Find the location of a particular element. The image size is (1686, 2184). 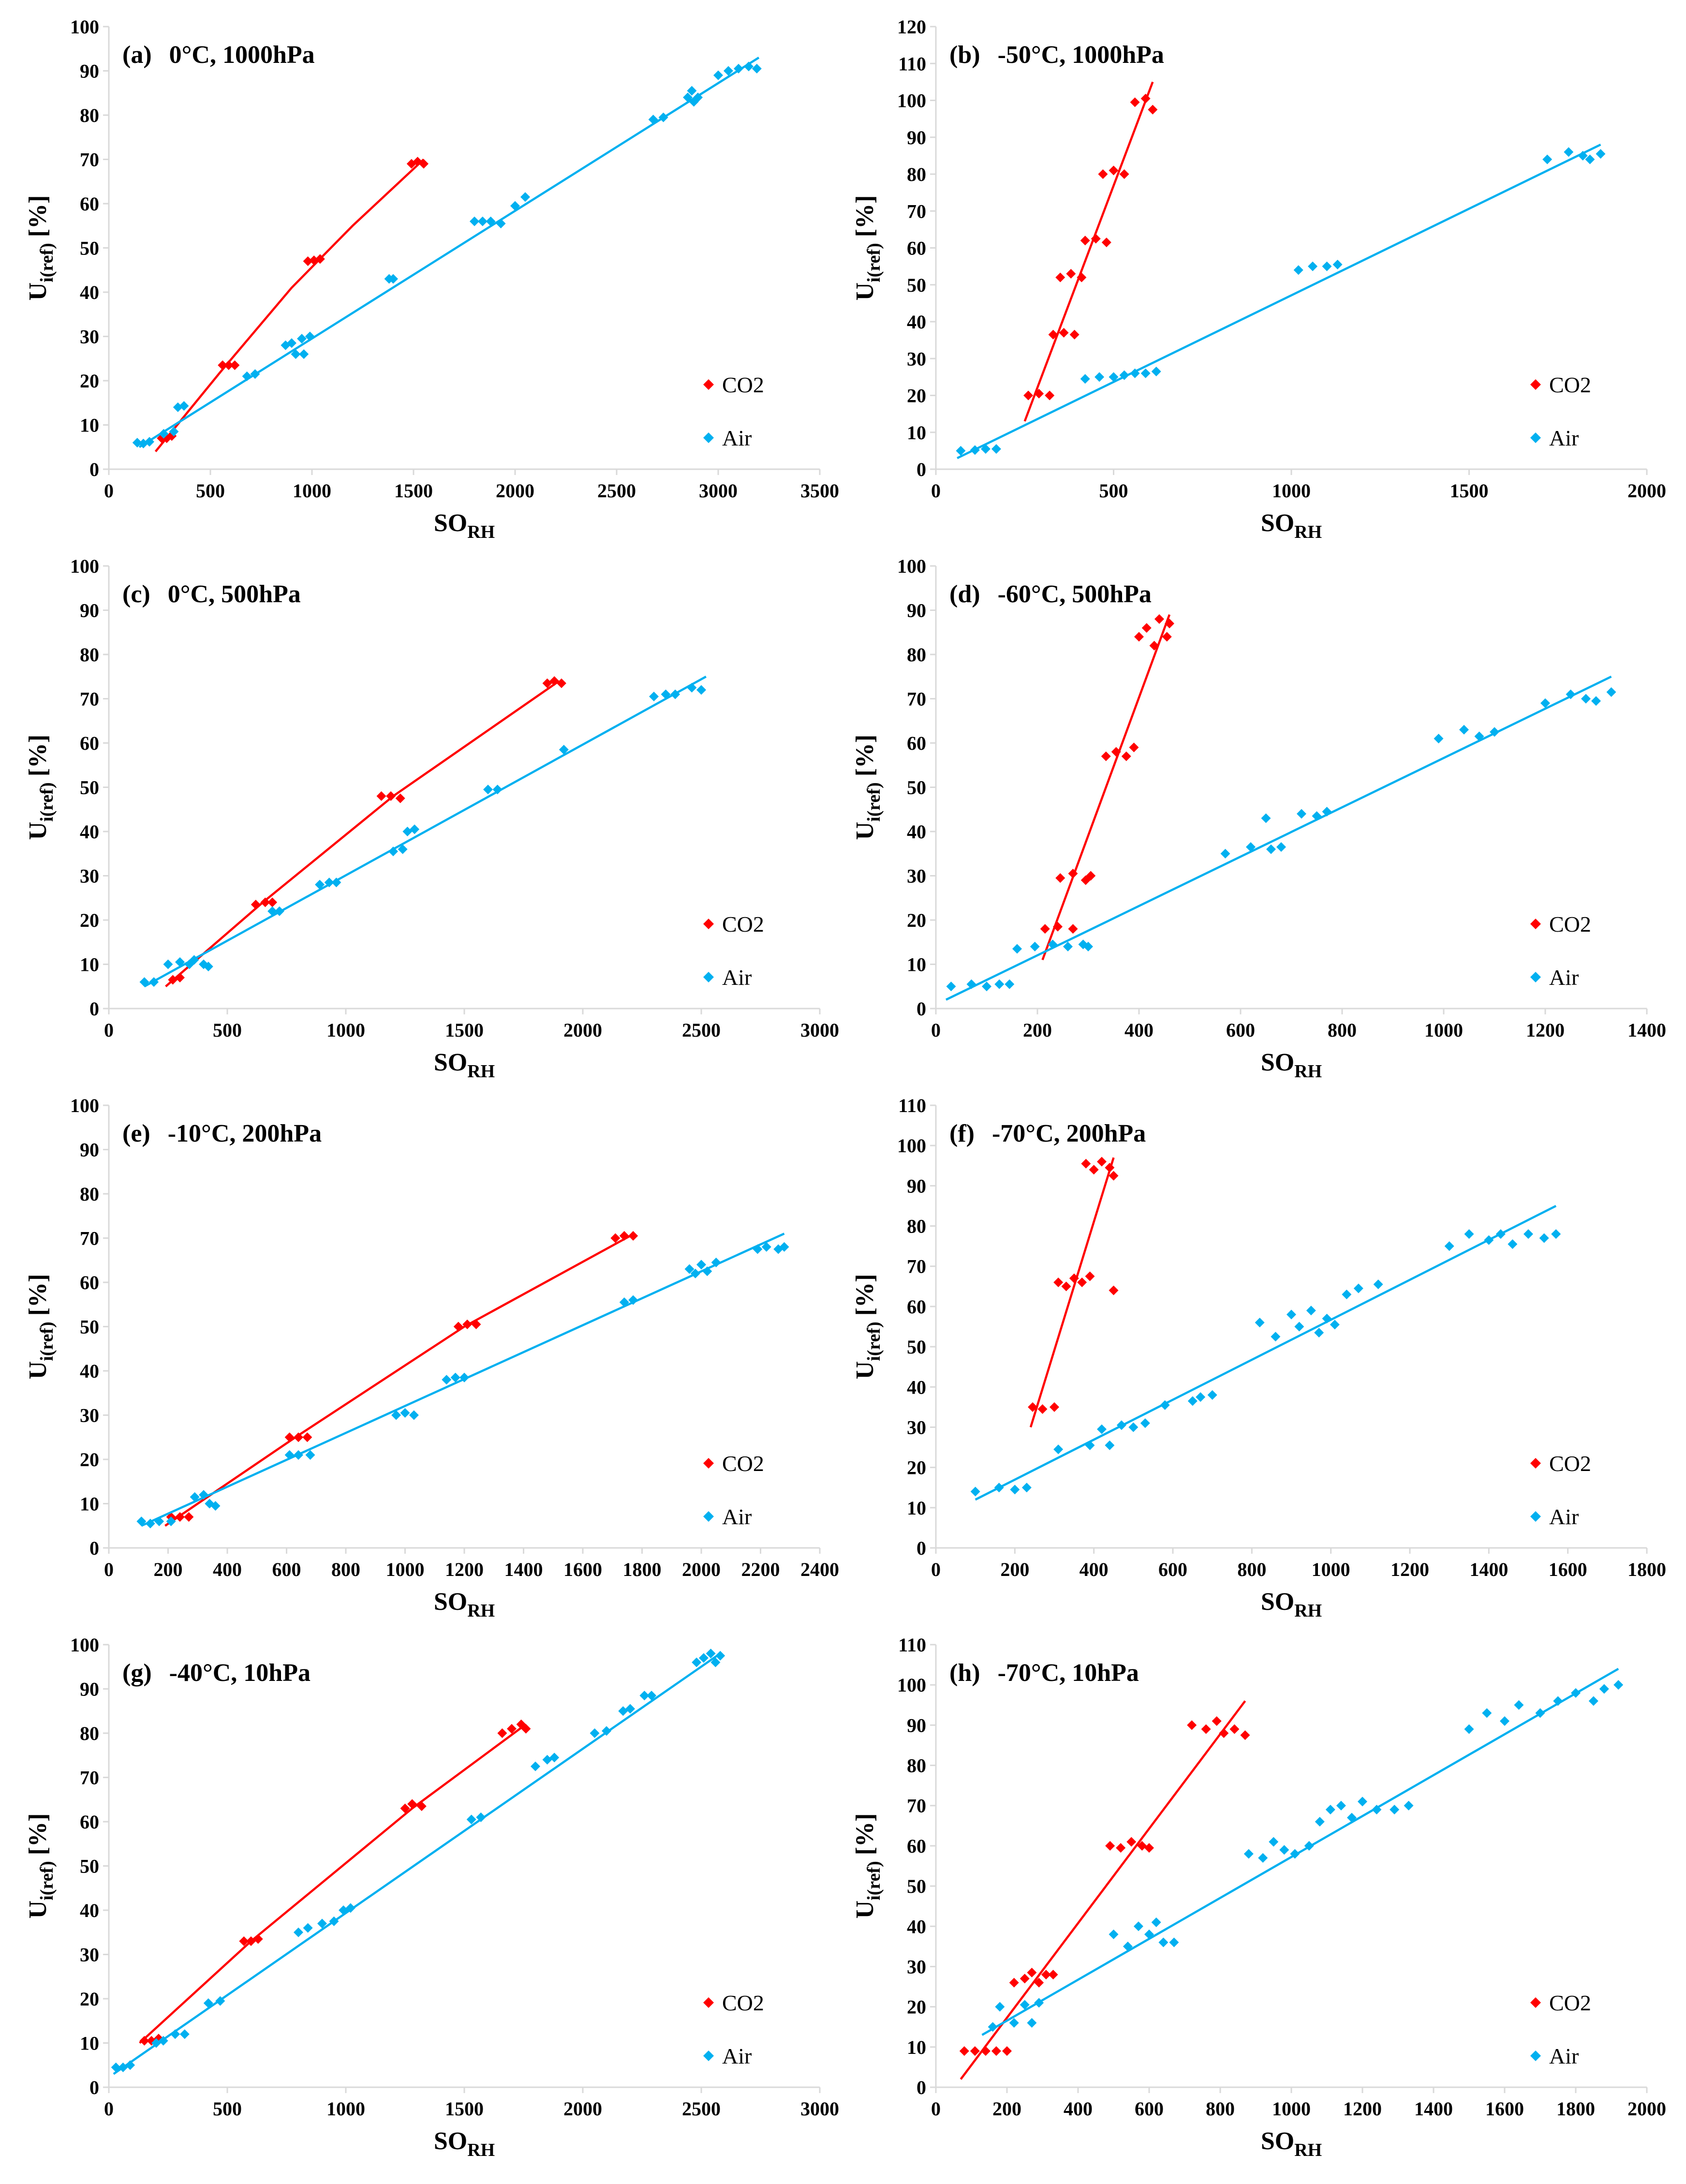

x-axis-title-main: SO is located at coordinates (1278, 2141).